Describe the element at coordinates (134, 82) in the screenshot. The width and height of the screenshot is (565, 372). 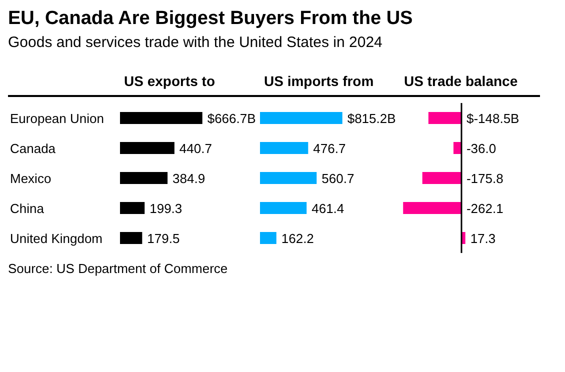
I see `x-axis-title: US exports to` at that location.